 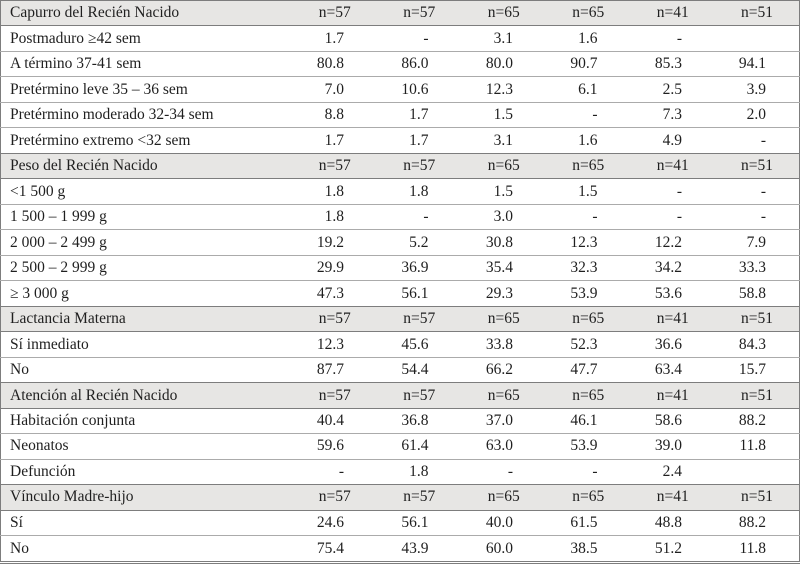 What do you see at coordinates (419, 267) in the screenshot?
I see `cell-value: 36.9` at bounding box center [419, 267].